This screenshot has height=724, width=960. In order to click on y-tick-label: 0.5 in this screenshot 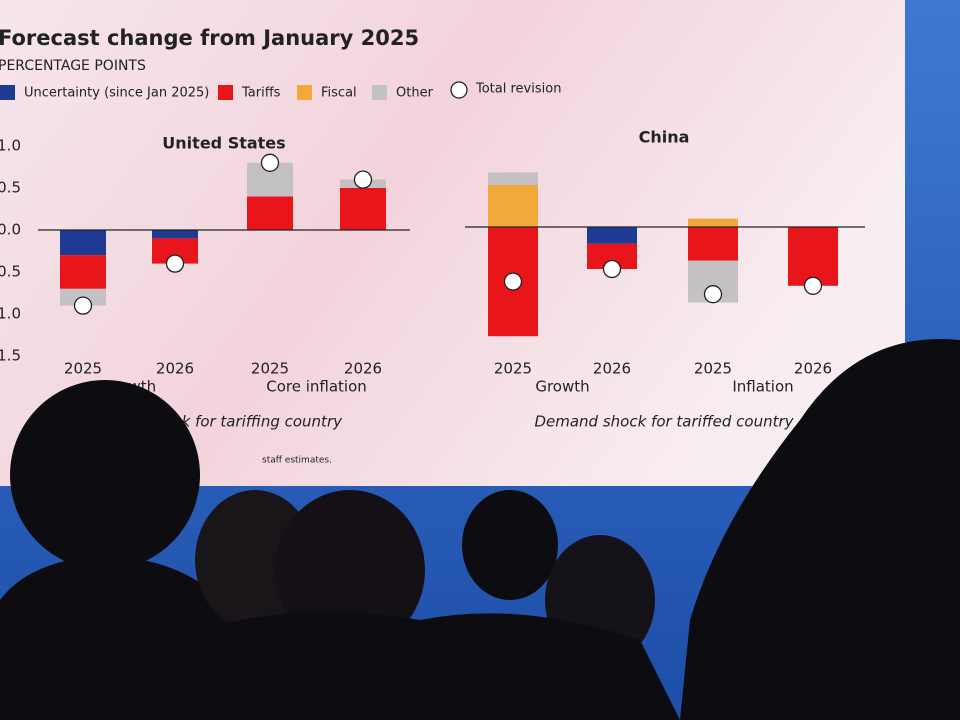, I will do `click(10, 188)`.